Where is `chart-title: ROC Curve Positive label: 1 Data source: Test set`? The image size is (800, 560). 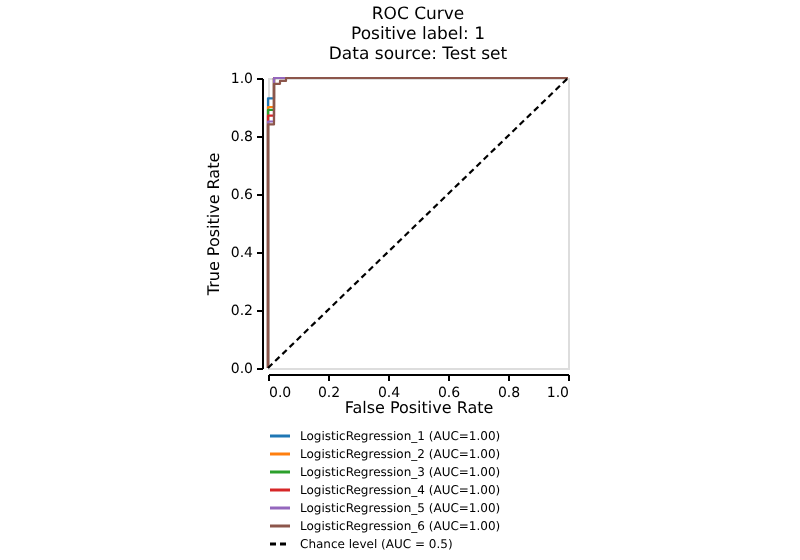
chart-title: ROC Curve Positive label: 1 Data source: Test set is located at coordinates (418, 35).